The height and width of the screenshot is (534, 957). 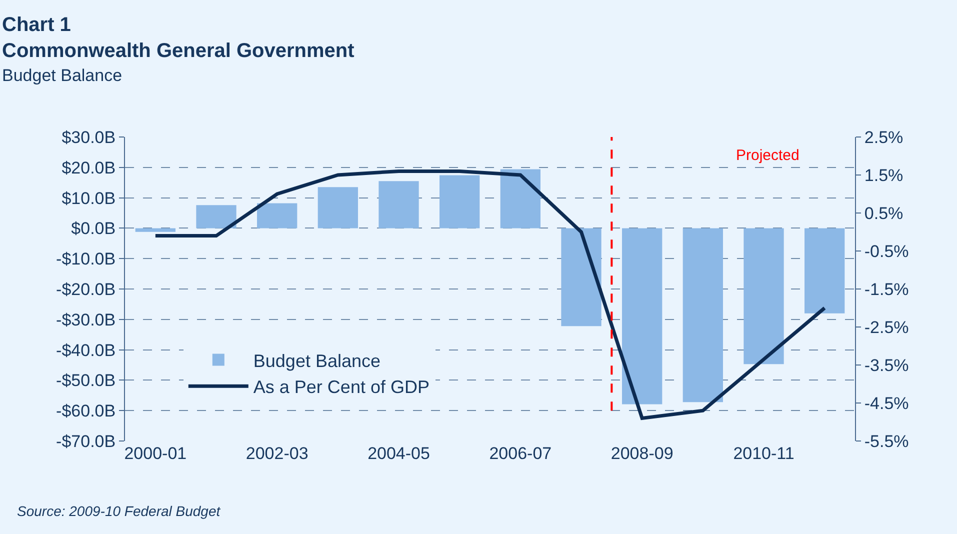 What do you see at coordinates (155, 453) in the screenshot?
I see `x-tick-label: 2000-01` at bounding box center [155, 453].